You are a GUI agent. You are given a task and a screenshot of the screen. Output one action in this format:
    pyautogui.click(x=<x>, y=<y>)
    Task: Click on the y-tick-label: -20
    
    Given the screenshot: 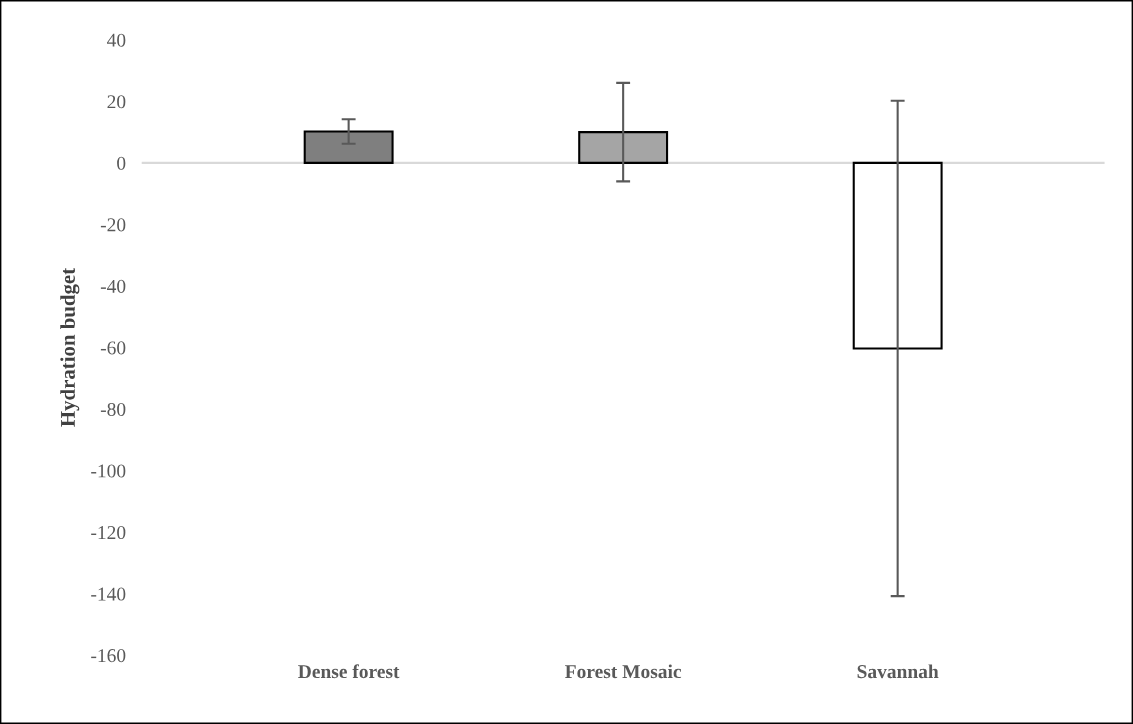 What is the action you would take?
    pyautogui.click(x=113, y=225)
    